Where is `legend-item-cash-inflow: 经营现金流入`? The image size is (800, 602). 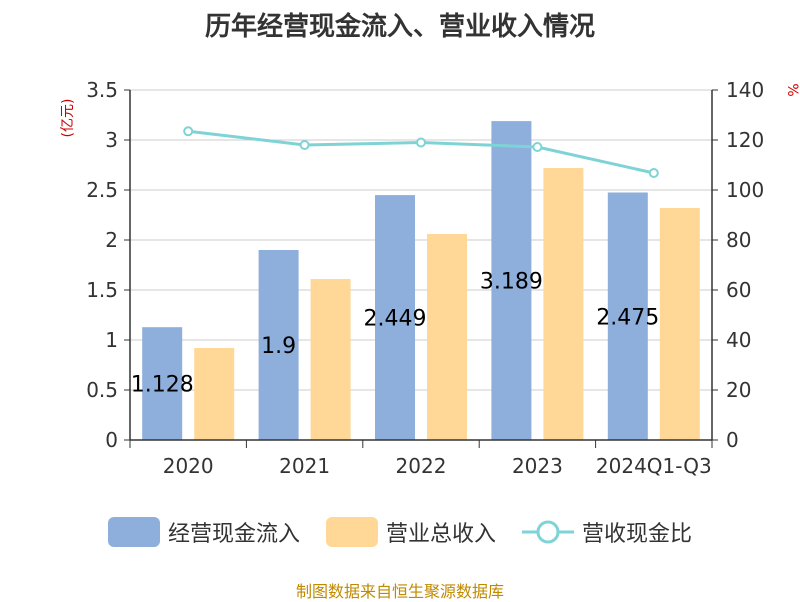 legend-item-cash-inflow: 经营现金流入 is located at coordinates (203, 532).